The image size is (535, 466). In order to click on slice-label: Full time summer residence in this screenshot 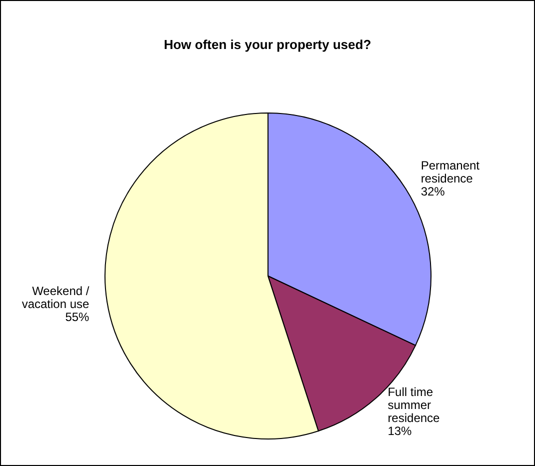, I will do `click(414, 404)`.